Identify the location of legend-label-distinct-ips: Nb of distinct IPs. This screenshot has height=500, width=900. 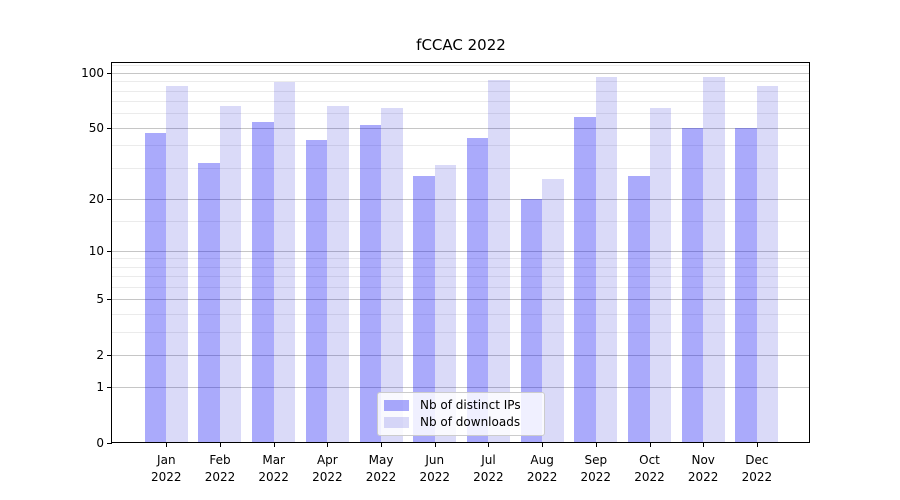
(470, 405).